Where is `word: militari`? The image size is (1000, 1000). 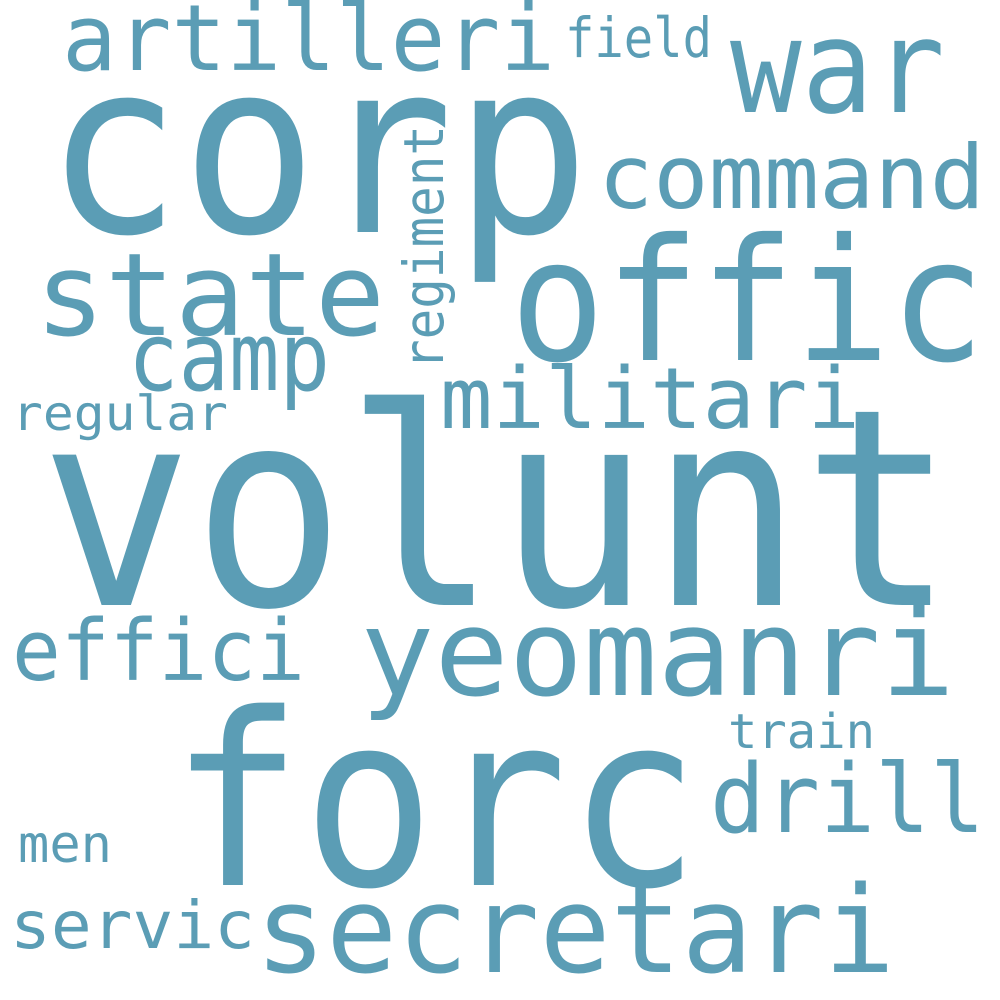 word: militari is located at coordinates (650, 399).